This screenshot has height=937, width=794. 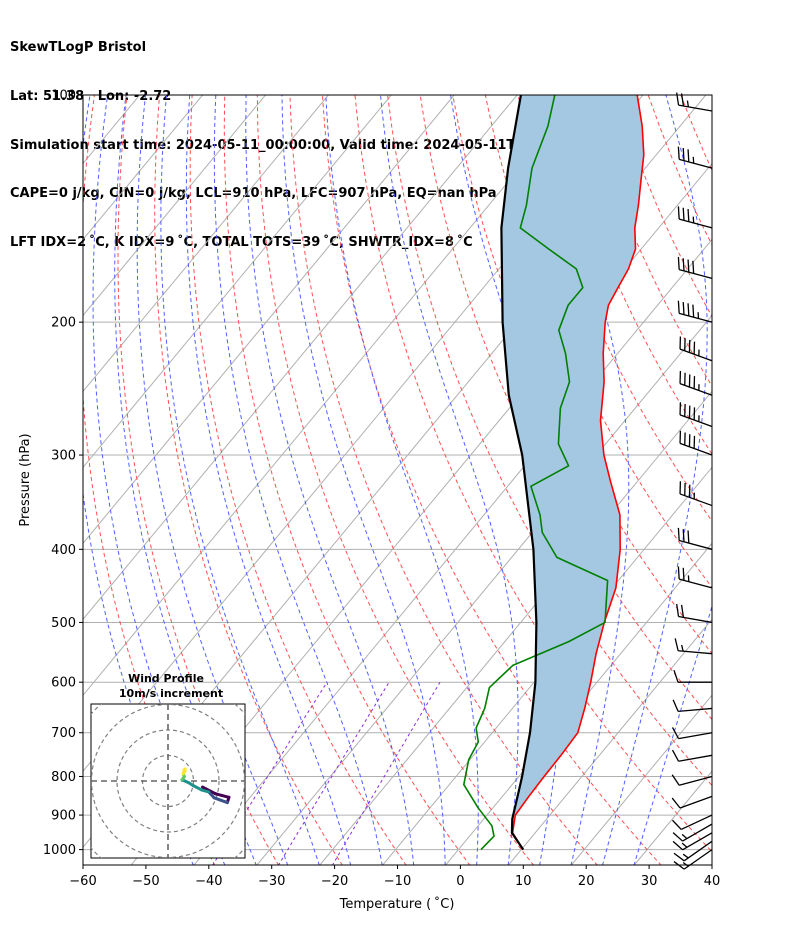 I want to click on y-tick-label: 600, so click(x=63, y=683).